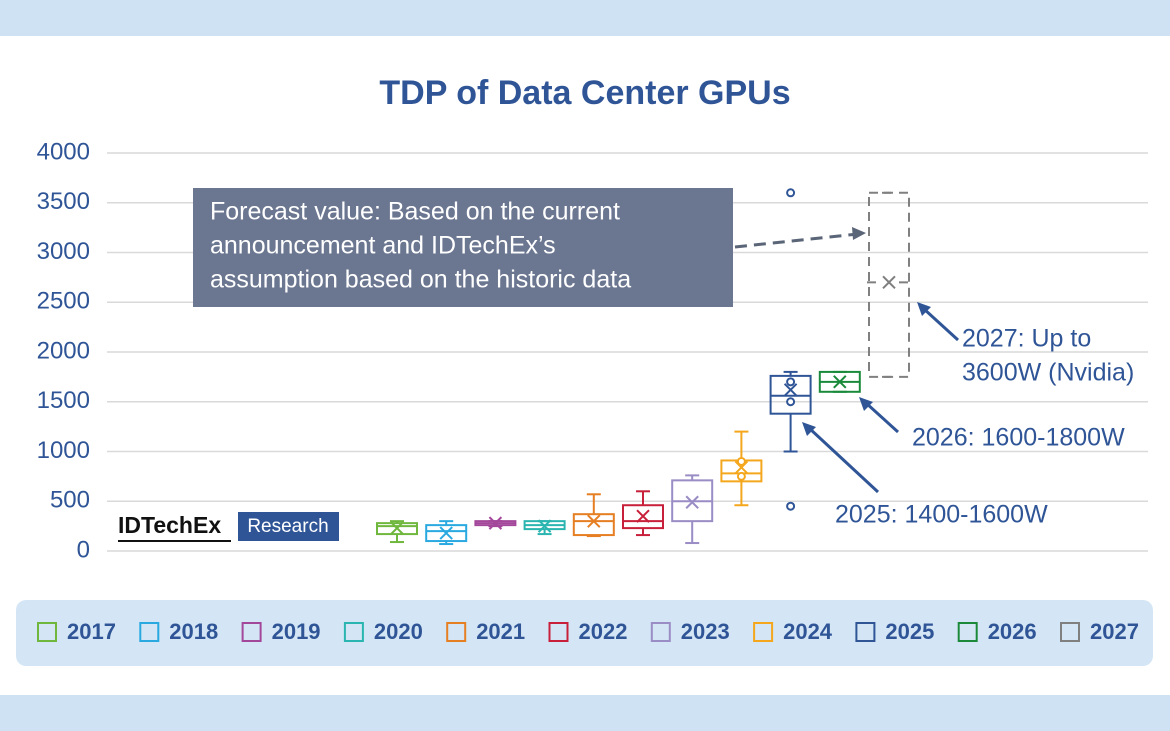 The height and width of the screenshot is (731, 1170). Describe the element at coordinates (941, 324) in the screenshot. I see `arrow-2027` at that location.